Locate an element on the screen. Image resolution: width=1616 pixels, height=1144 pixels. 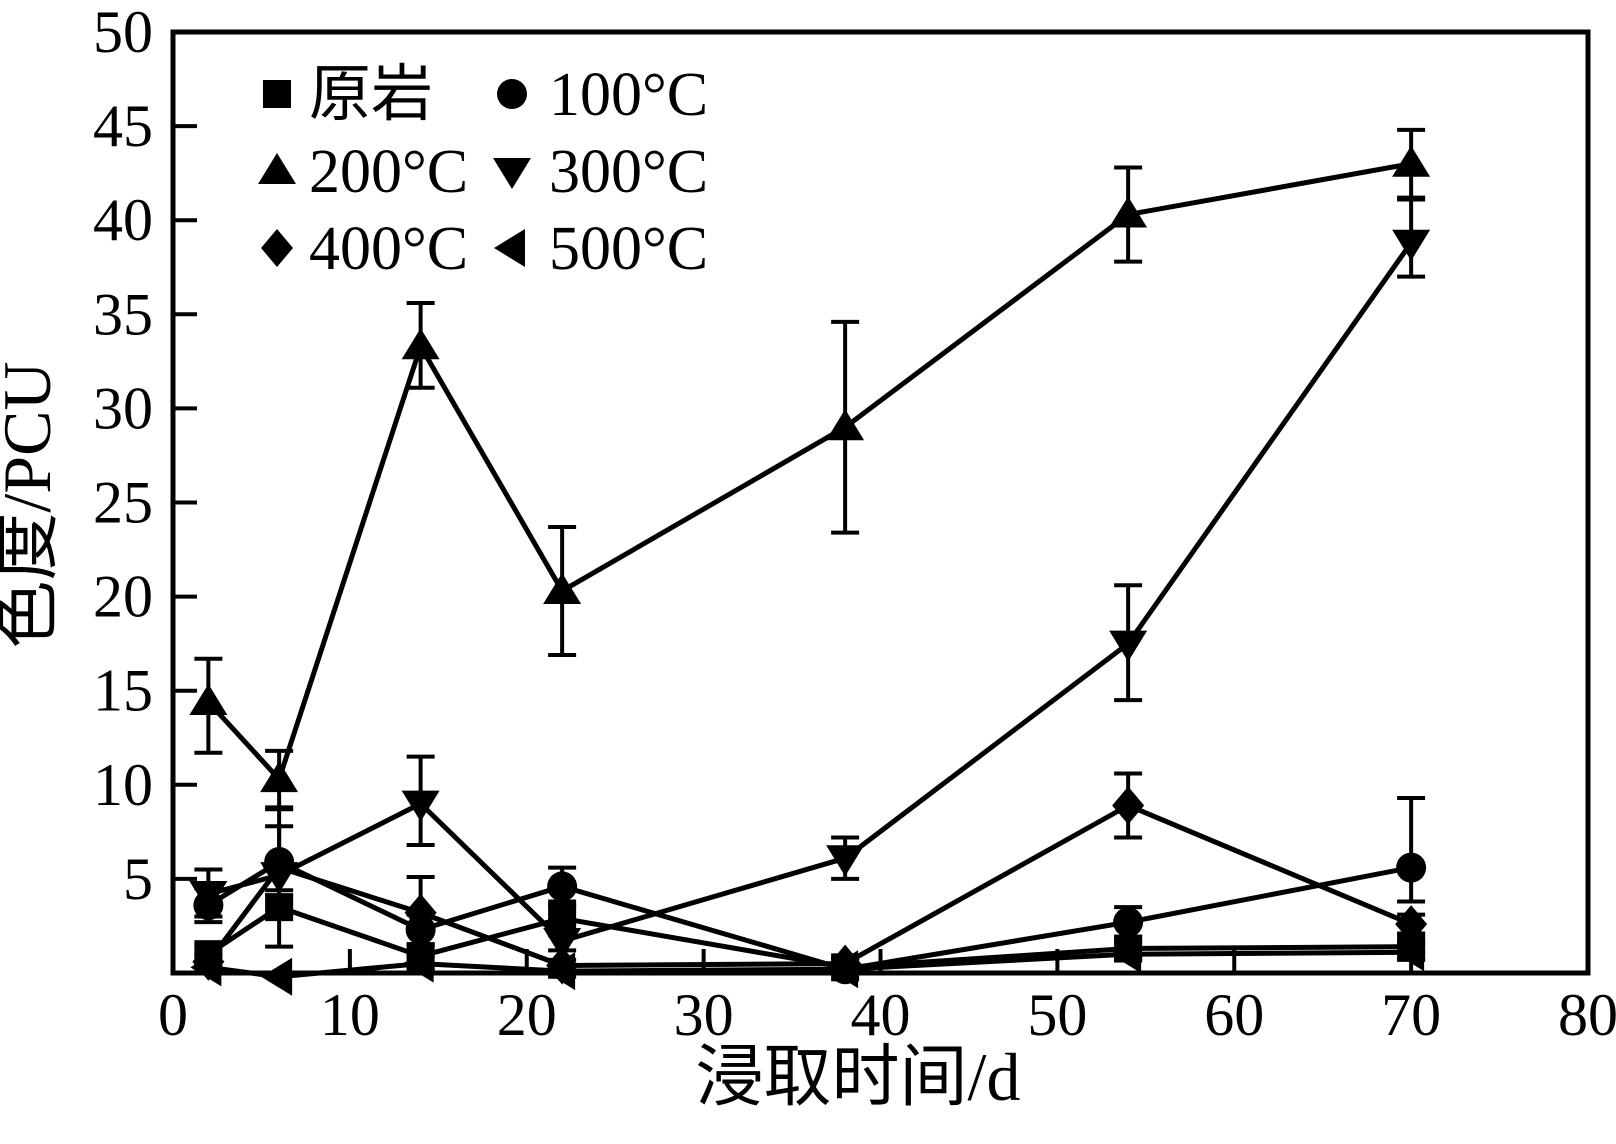
legend-marker-triangle-left is located at coordinates (509, 248).